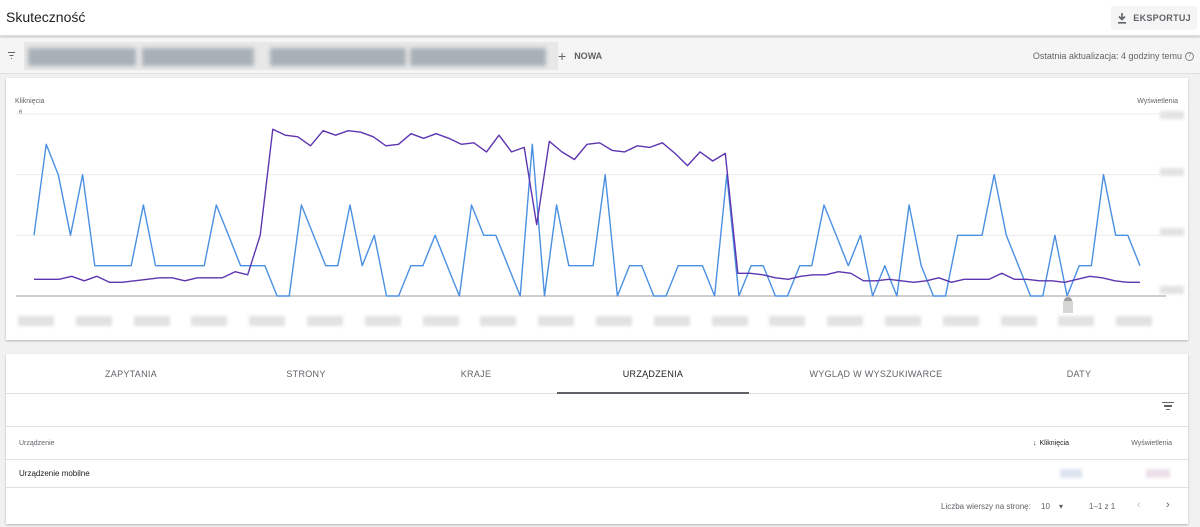 The height and width of the screenshot is (527, 1200). I want to click on sort-arrow-icon: ↓, so click(1035, 443).